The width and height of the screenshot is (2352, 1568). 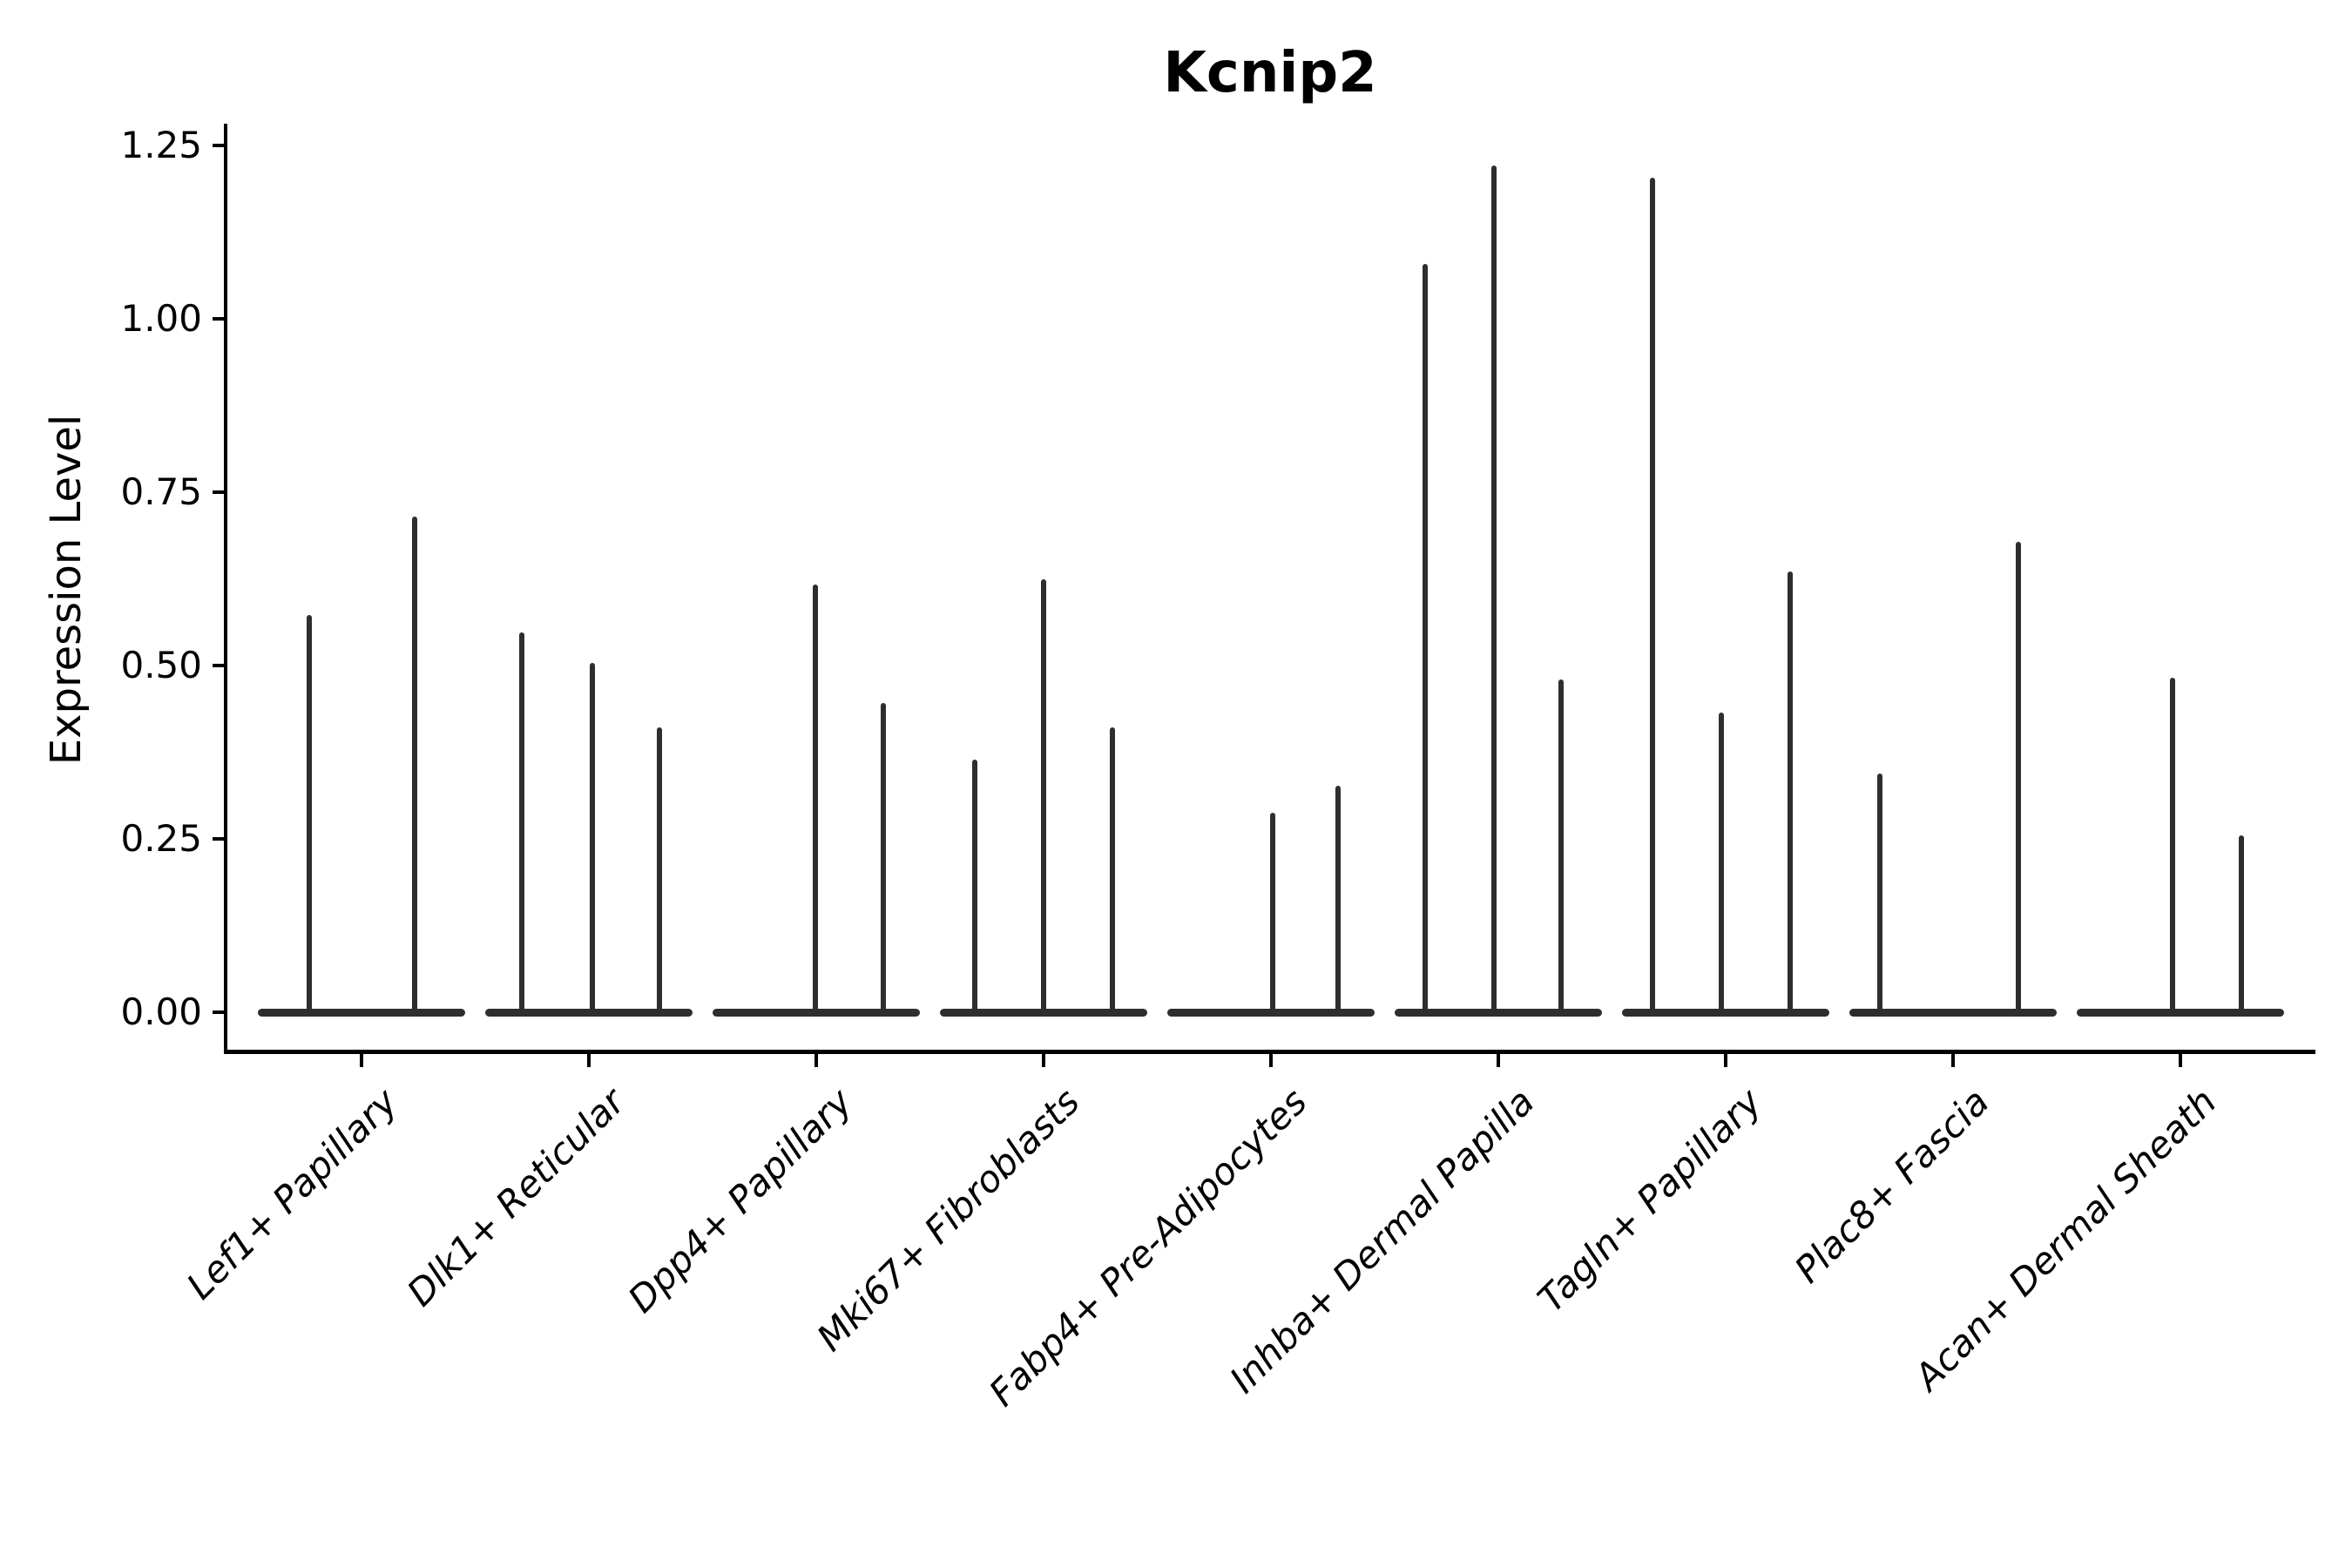 I want to click on y-tick-label: 0.00, so click(x=161, y=1012).